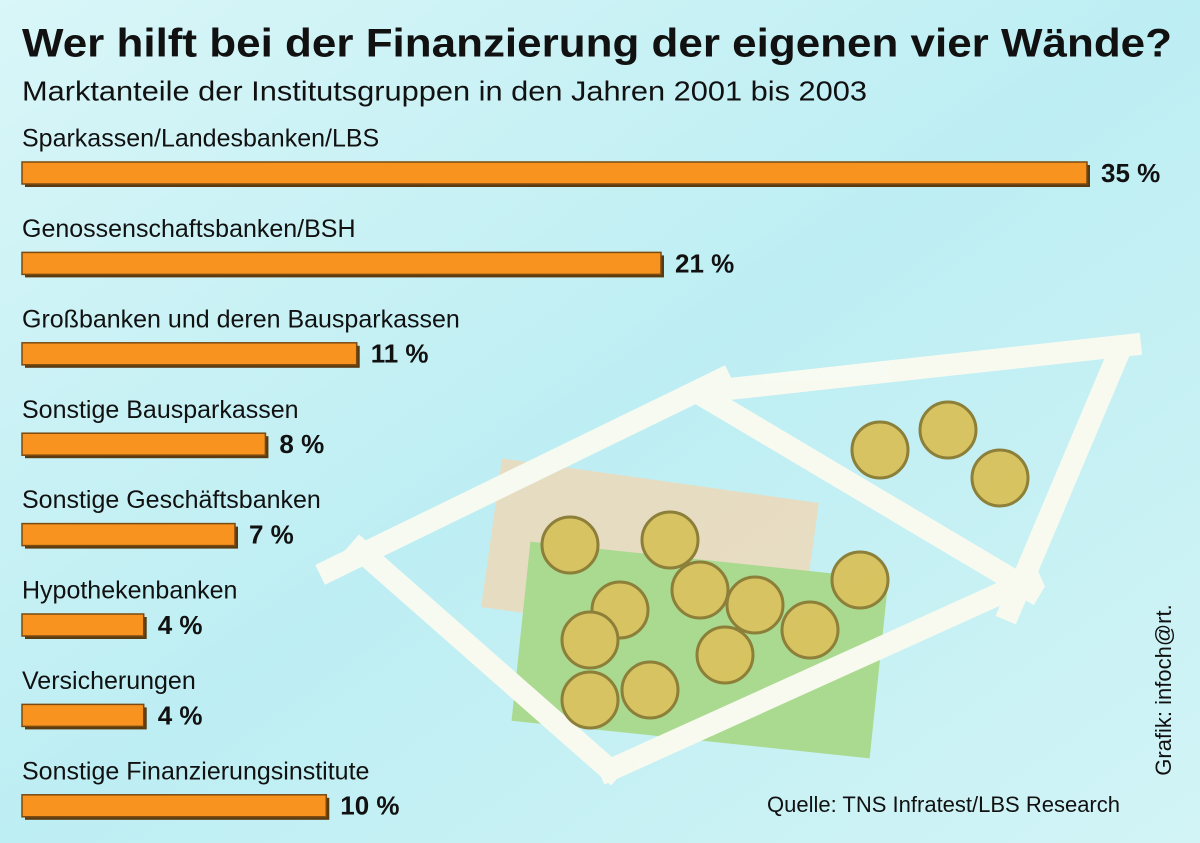 The width and height of the screenshot is (1200, 843). Describe the element at coordinates (704, 263) in the screenshot. I see `value-label: 21 %` at that location.